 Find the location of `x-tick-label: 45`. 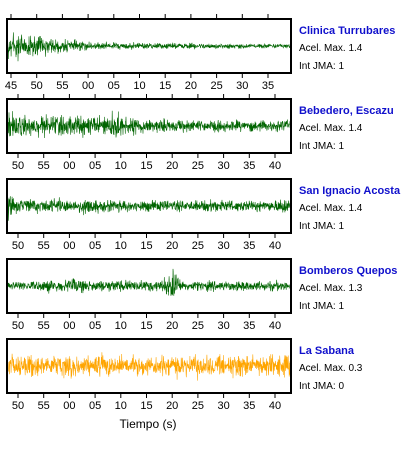

x-tick-label: 45 is located at coordinates (11, 86).